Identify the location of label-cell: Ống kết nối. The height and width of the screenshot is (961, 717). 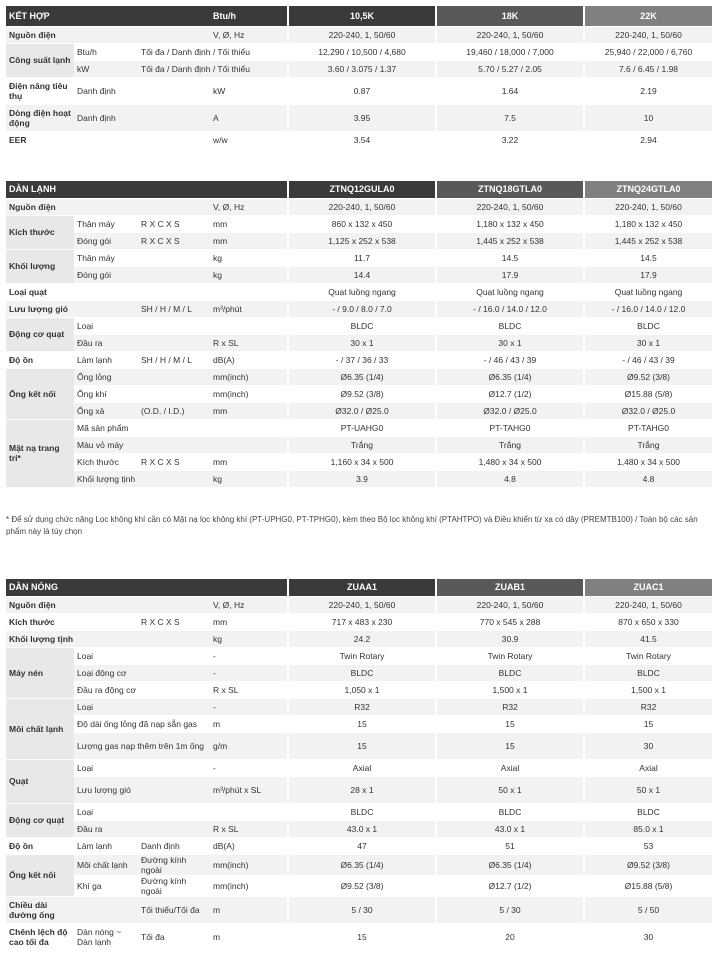
(40, 875).